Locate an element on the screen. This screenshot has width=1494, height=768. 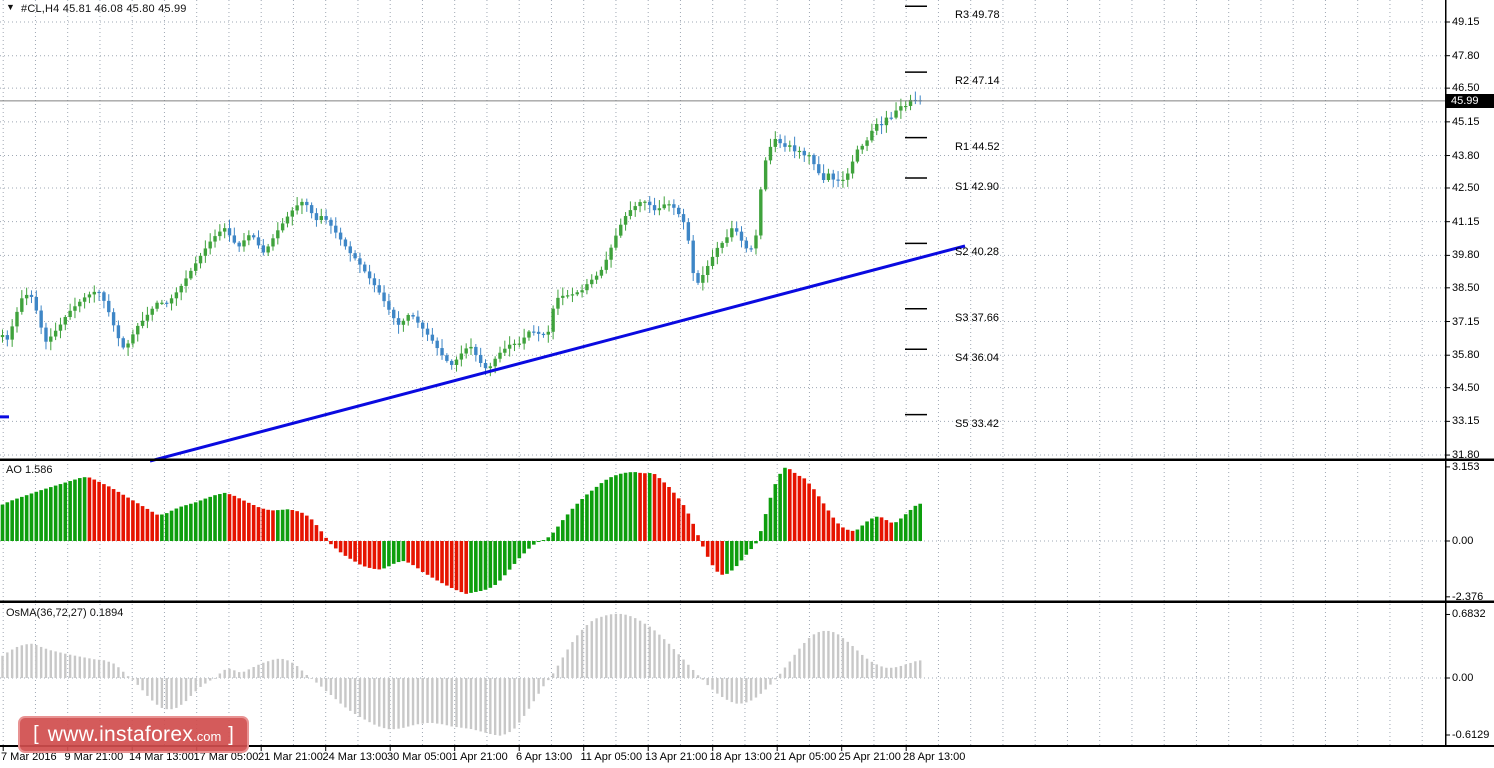
ao-axis-tick: 3.153 is located at coordinates (1466, 466).